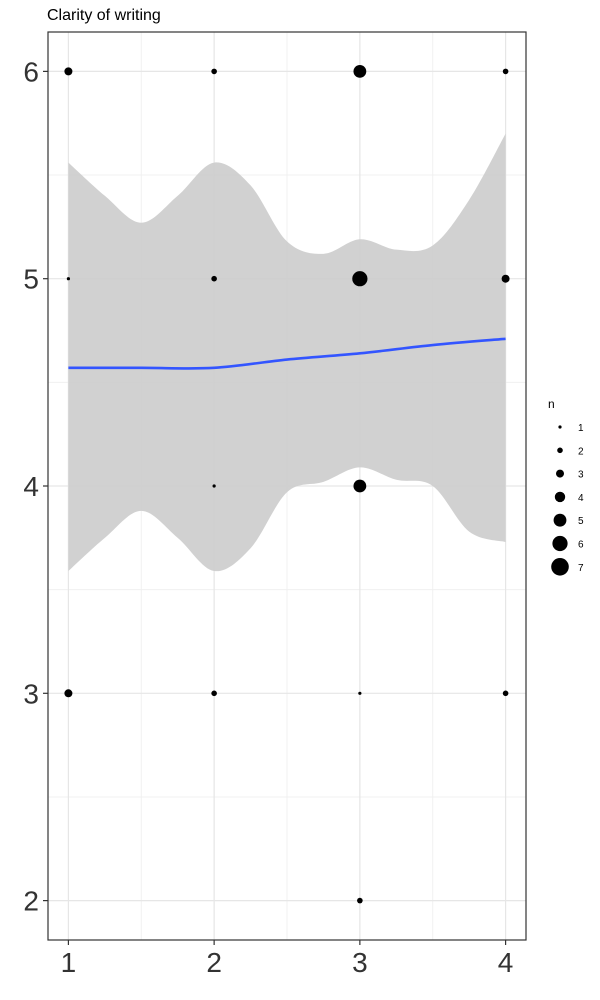  Describe the element at coordinates (31, 693) in the screenshot. I see `y-tick-label: 3` at that location.